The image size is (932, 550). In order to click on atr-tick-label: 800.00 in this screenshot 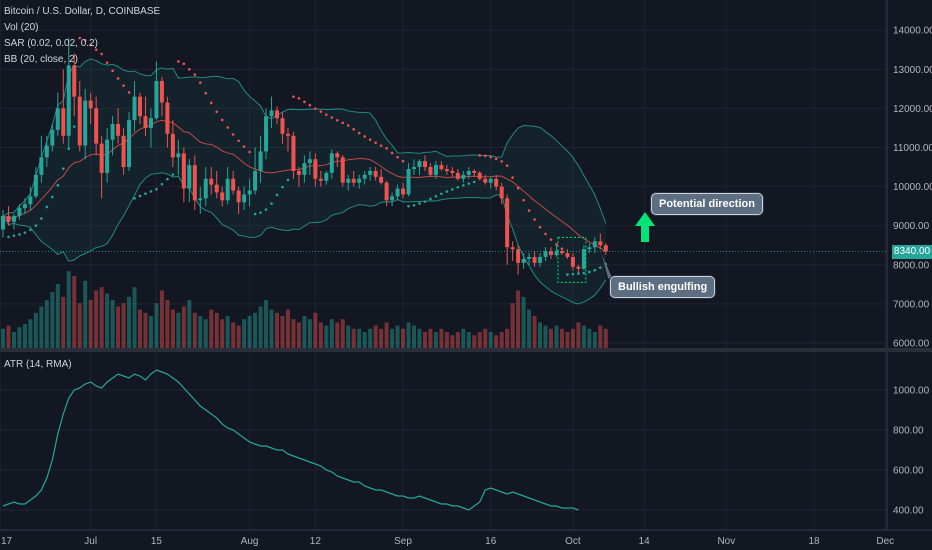, I will do `click(908, 431)`.